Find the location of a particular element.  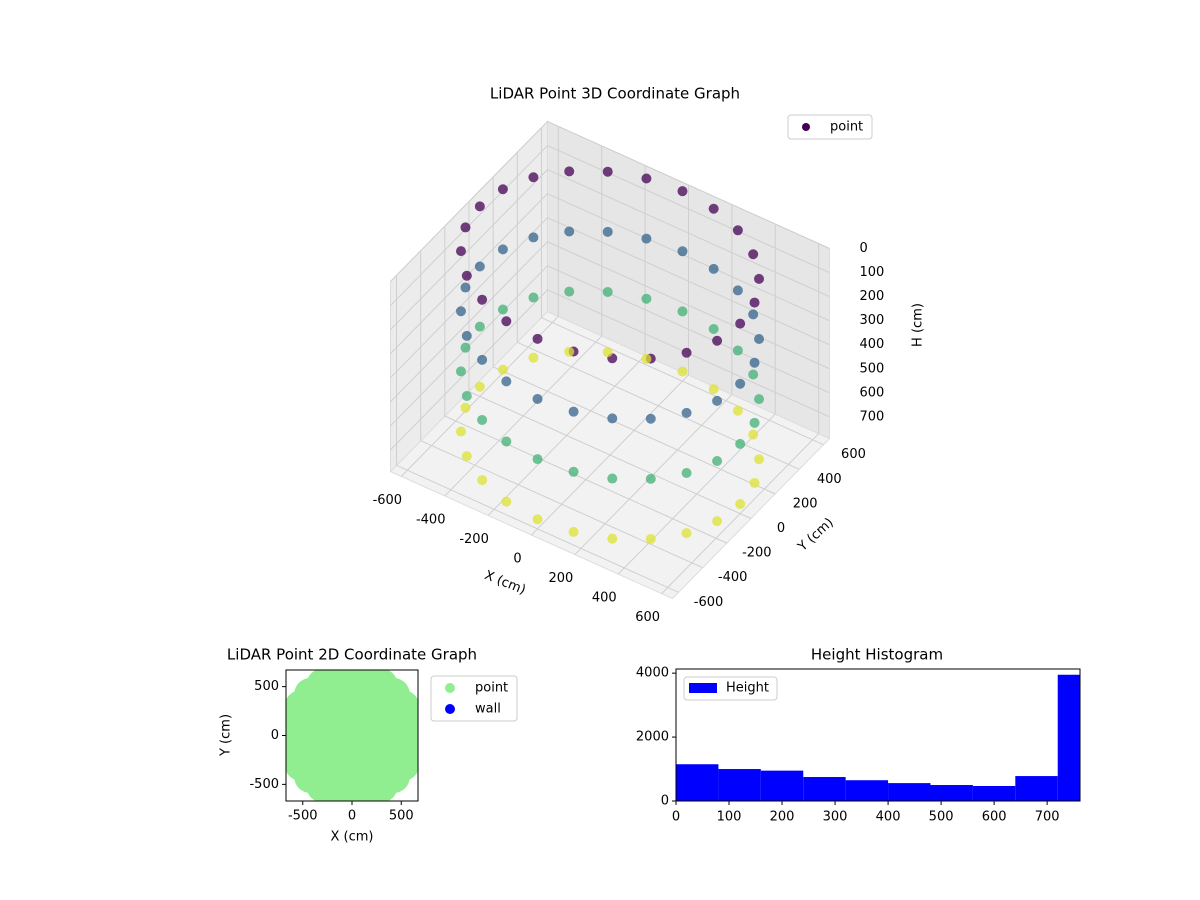

x-tick-label: 500 is located at coordinates (941, 817).